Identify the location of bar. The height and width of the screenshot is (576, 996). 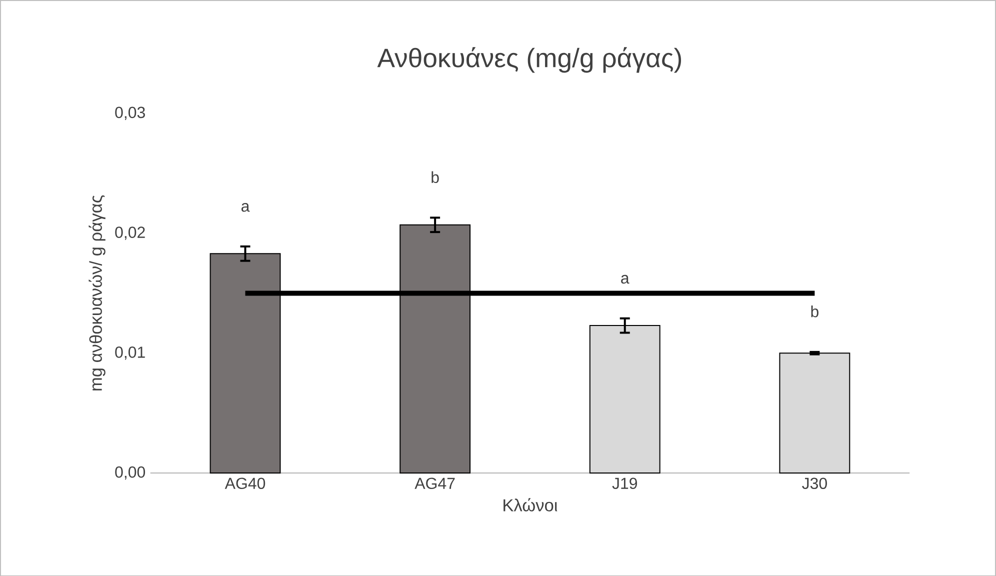
(814, 413).